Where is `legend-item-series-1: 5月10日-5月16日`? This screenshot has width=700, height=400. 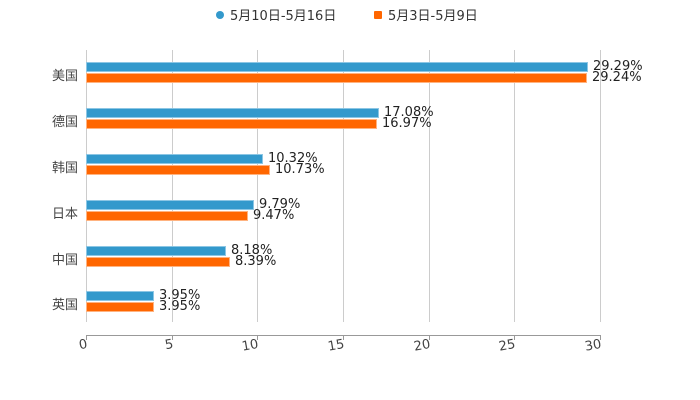 legend-item-series-1: 5月10日-5月16日 is located at coordinates (276, 14).